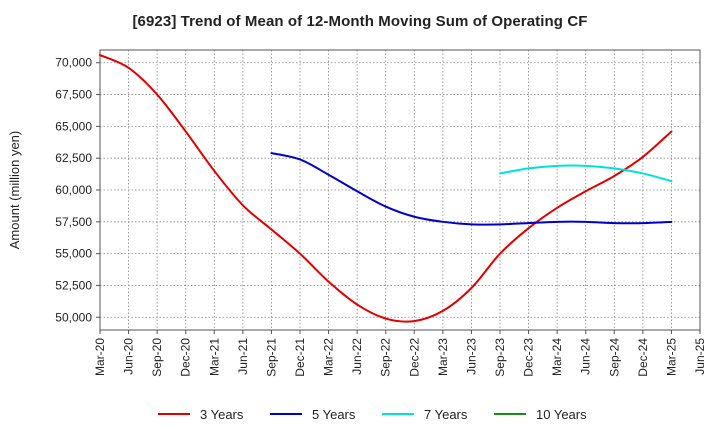  What do you see at coordinates (73, 158) in the screenshot?
I see `y-tick-label: 62,500` at bounding box center [73, 158].